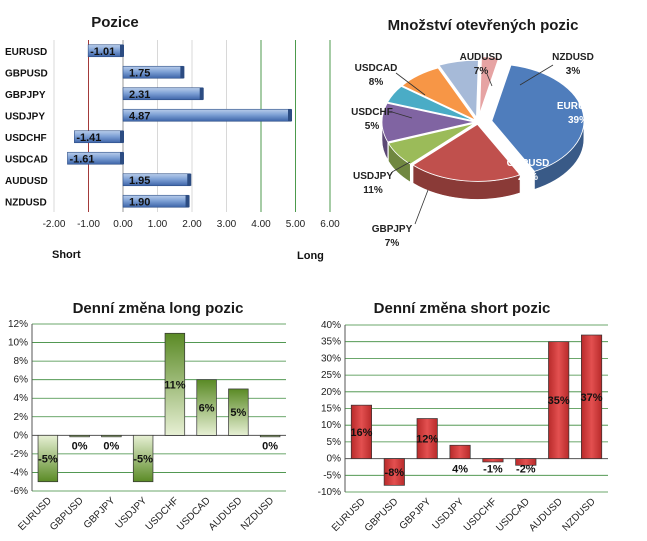 This screenshot has width=647, height=541. I want to click on pie-label-usdcad: USDCAD, so click(376, 68).